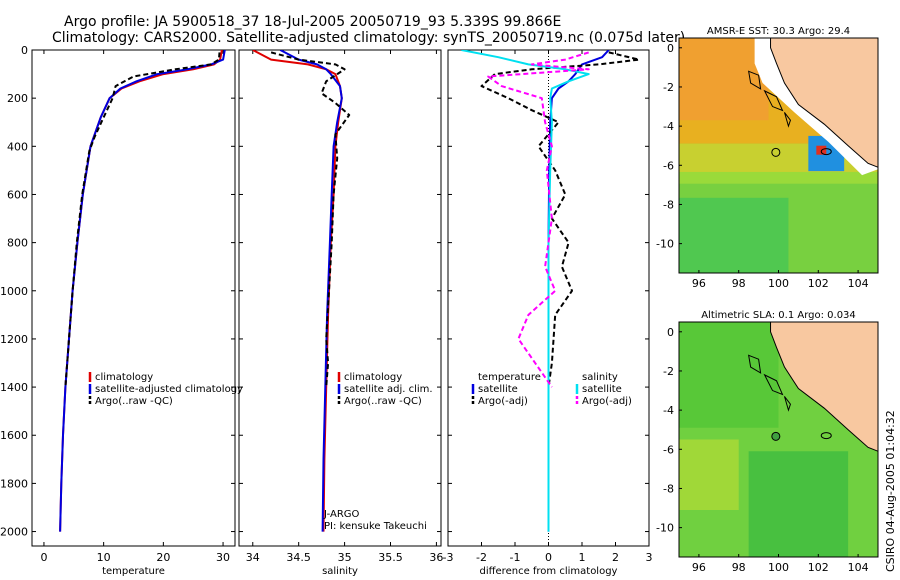 The width and height of the screenshot is (900, 580). I want to click on sst-warm-patch, so click(724, 79).